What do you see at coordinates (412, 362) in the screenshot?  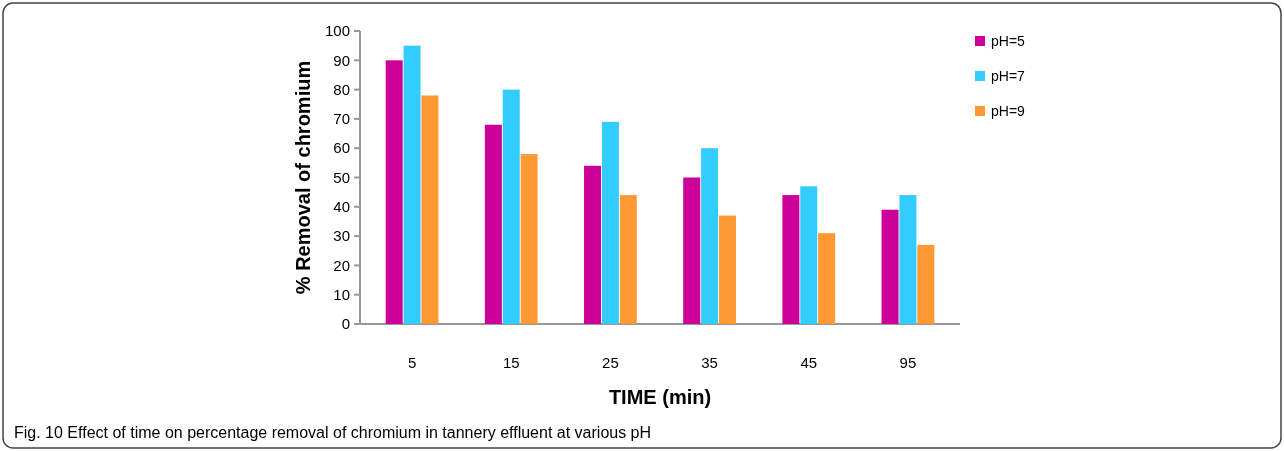 I see `x-tick-label: 5` at bounding box center [412, 362].